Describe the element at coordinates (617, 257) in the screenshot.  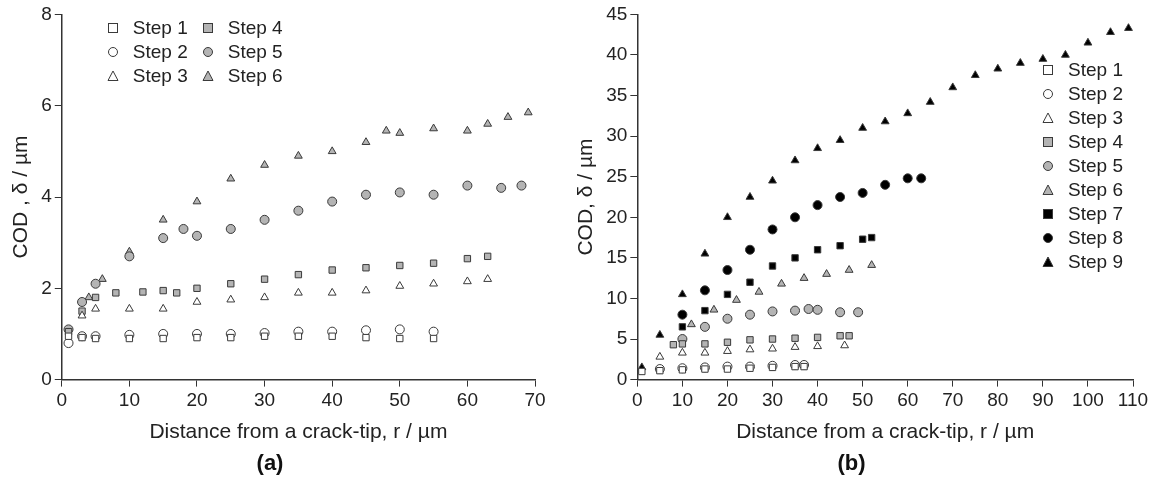
I see `y-tick-label: 15` at that location.